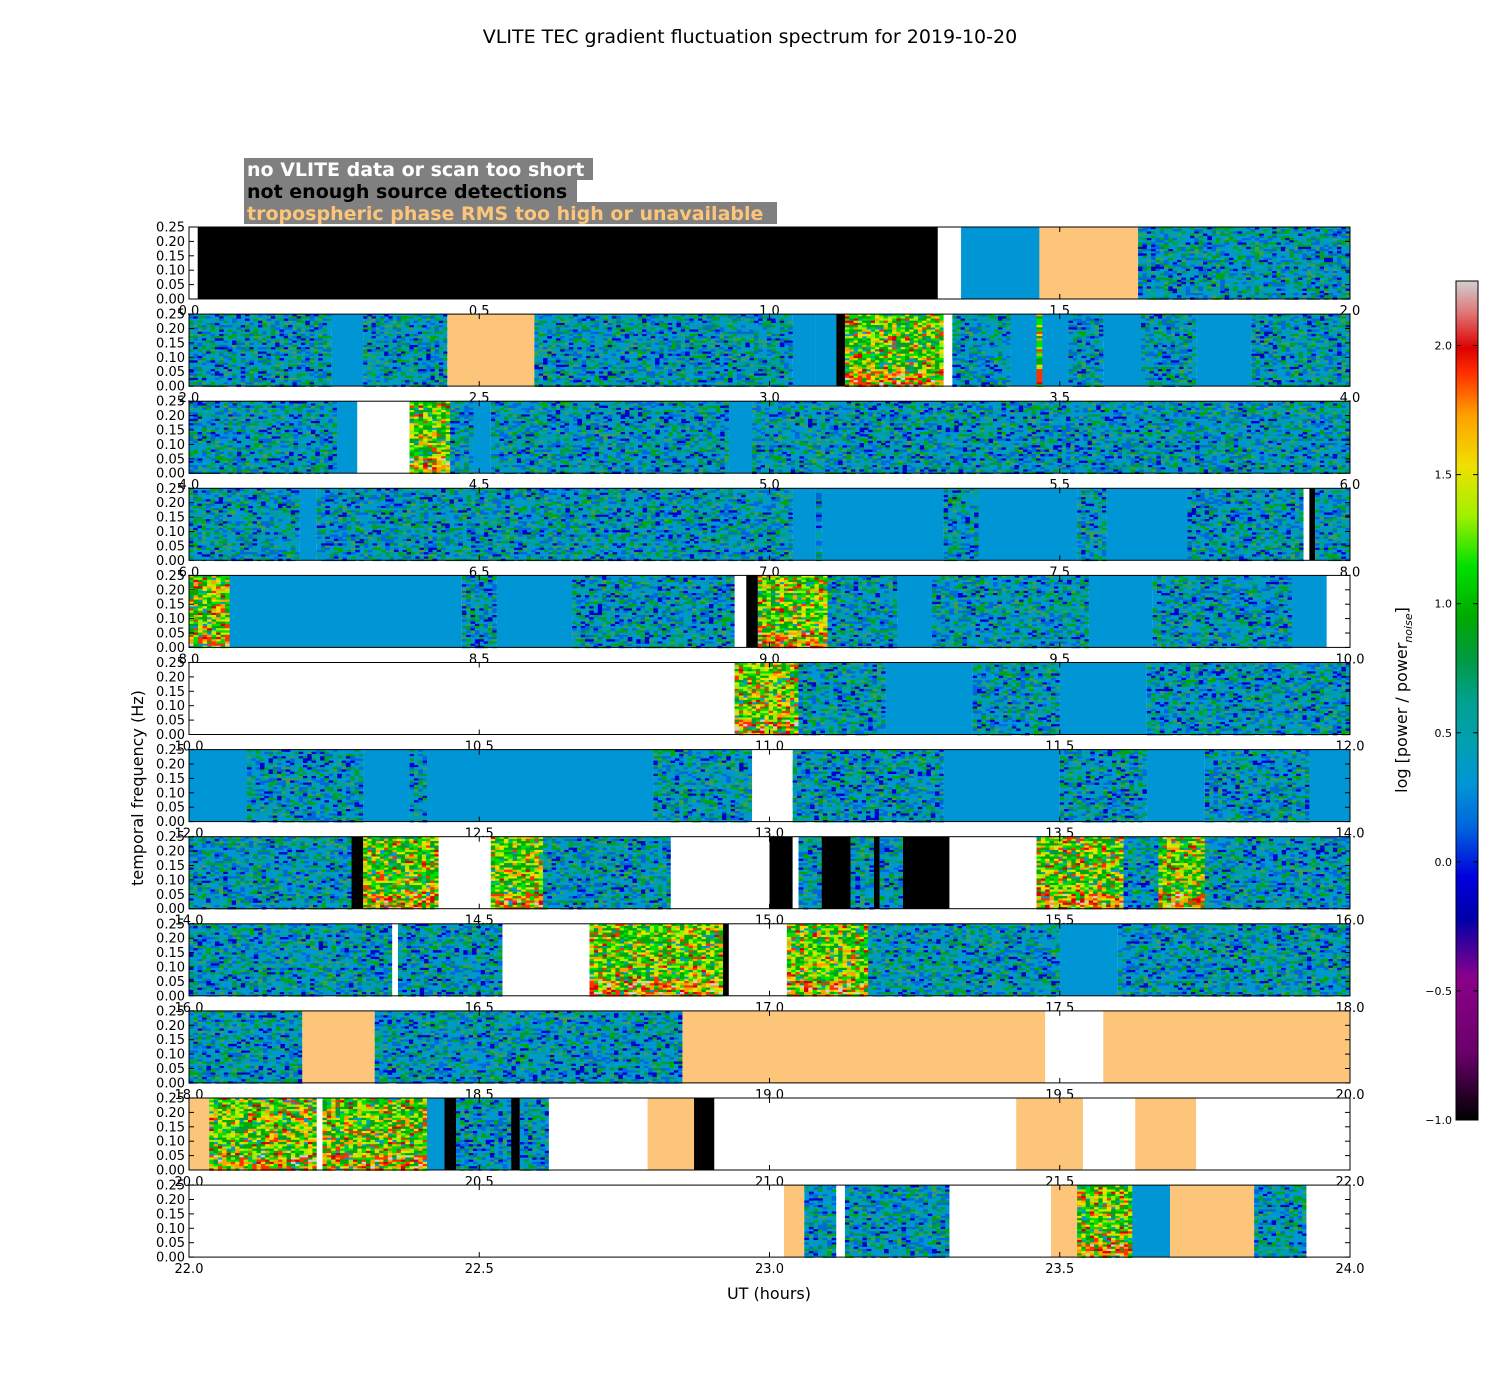  I want to click on y-axis-label: temporal frequency (Hz), so click(137, 788).